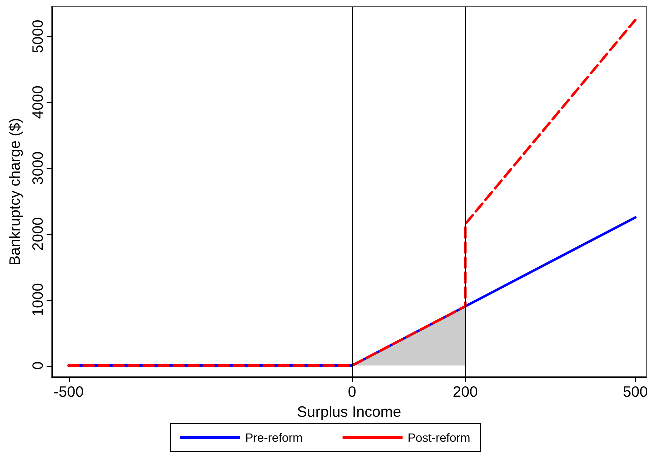  I want to click on y-tick-label: 4000, so click(38, 103).